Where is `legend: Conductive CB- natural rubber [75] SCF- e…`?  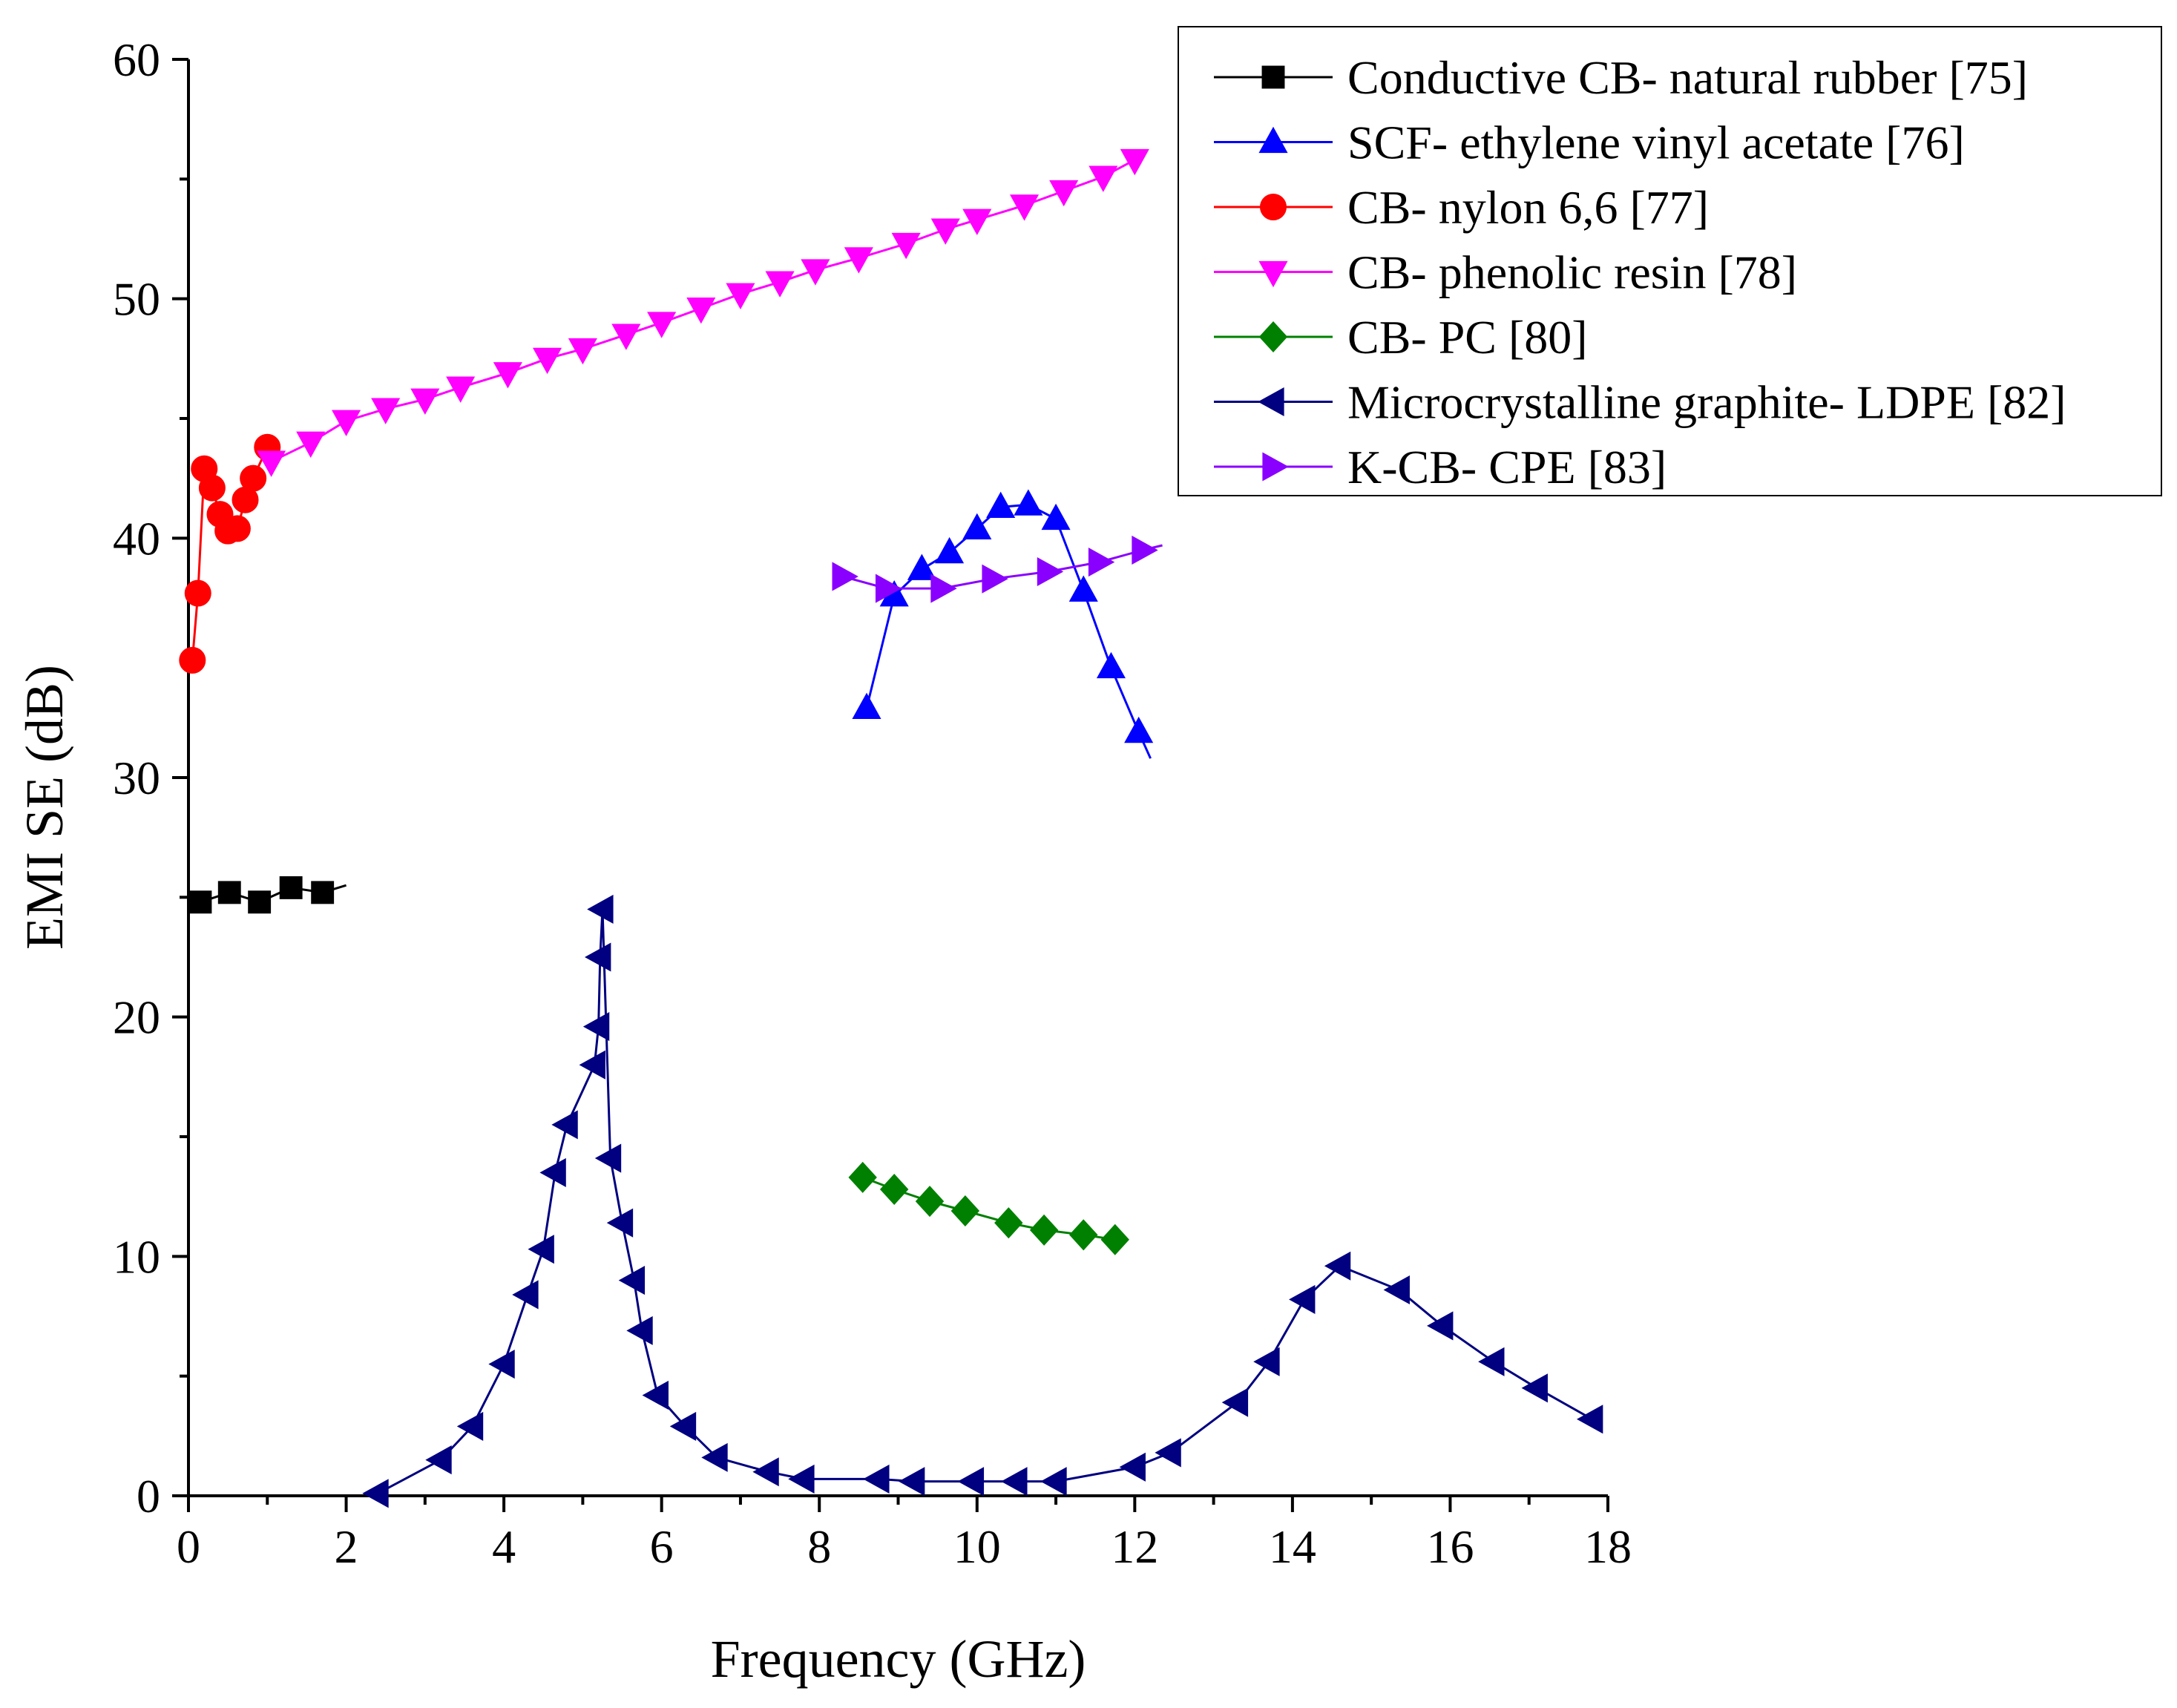
legend: Conductive CB- natural rubber [75] SCF- e… is located at coordinates (1670, 261).